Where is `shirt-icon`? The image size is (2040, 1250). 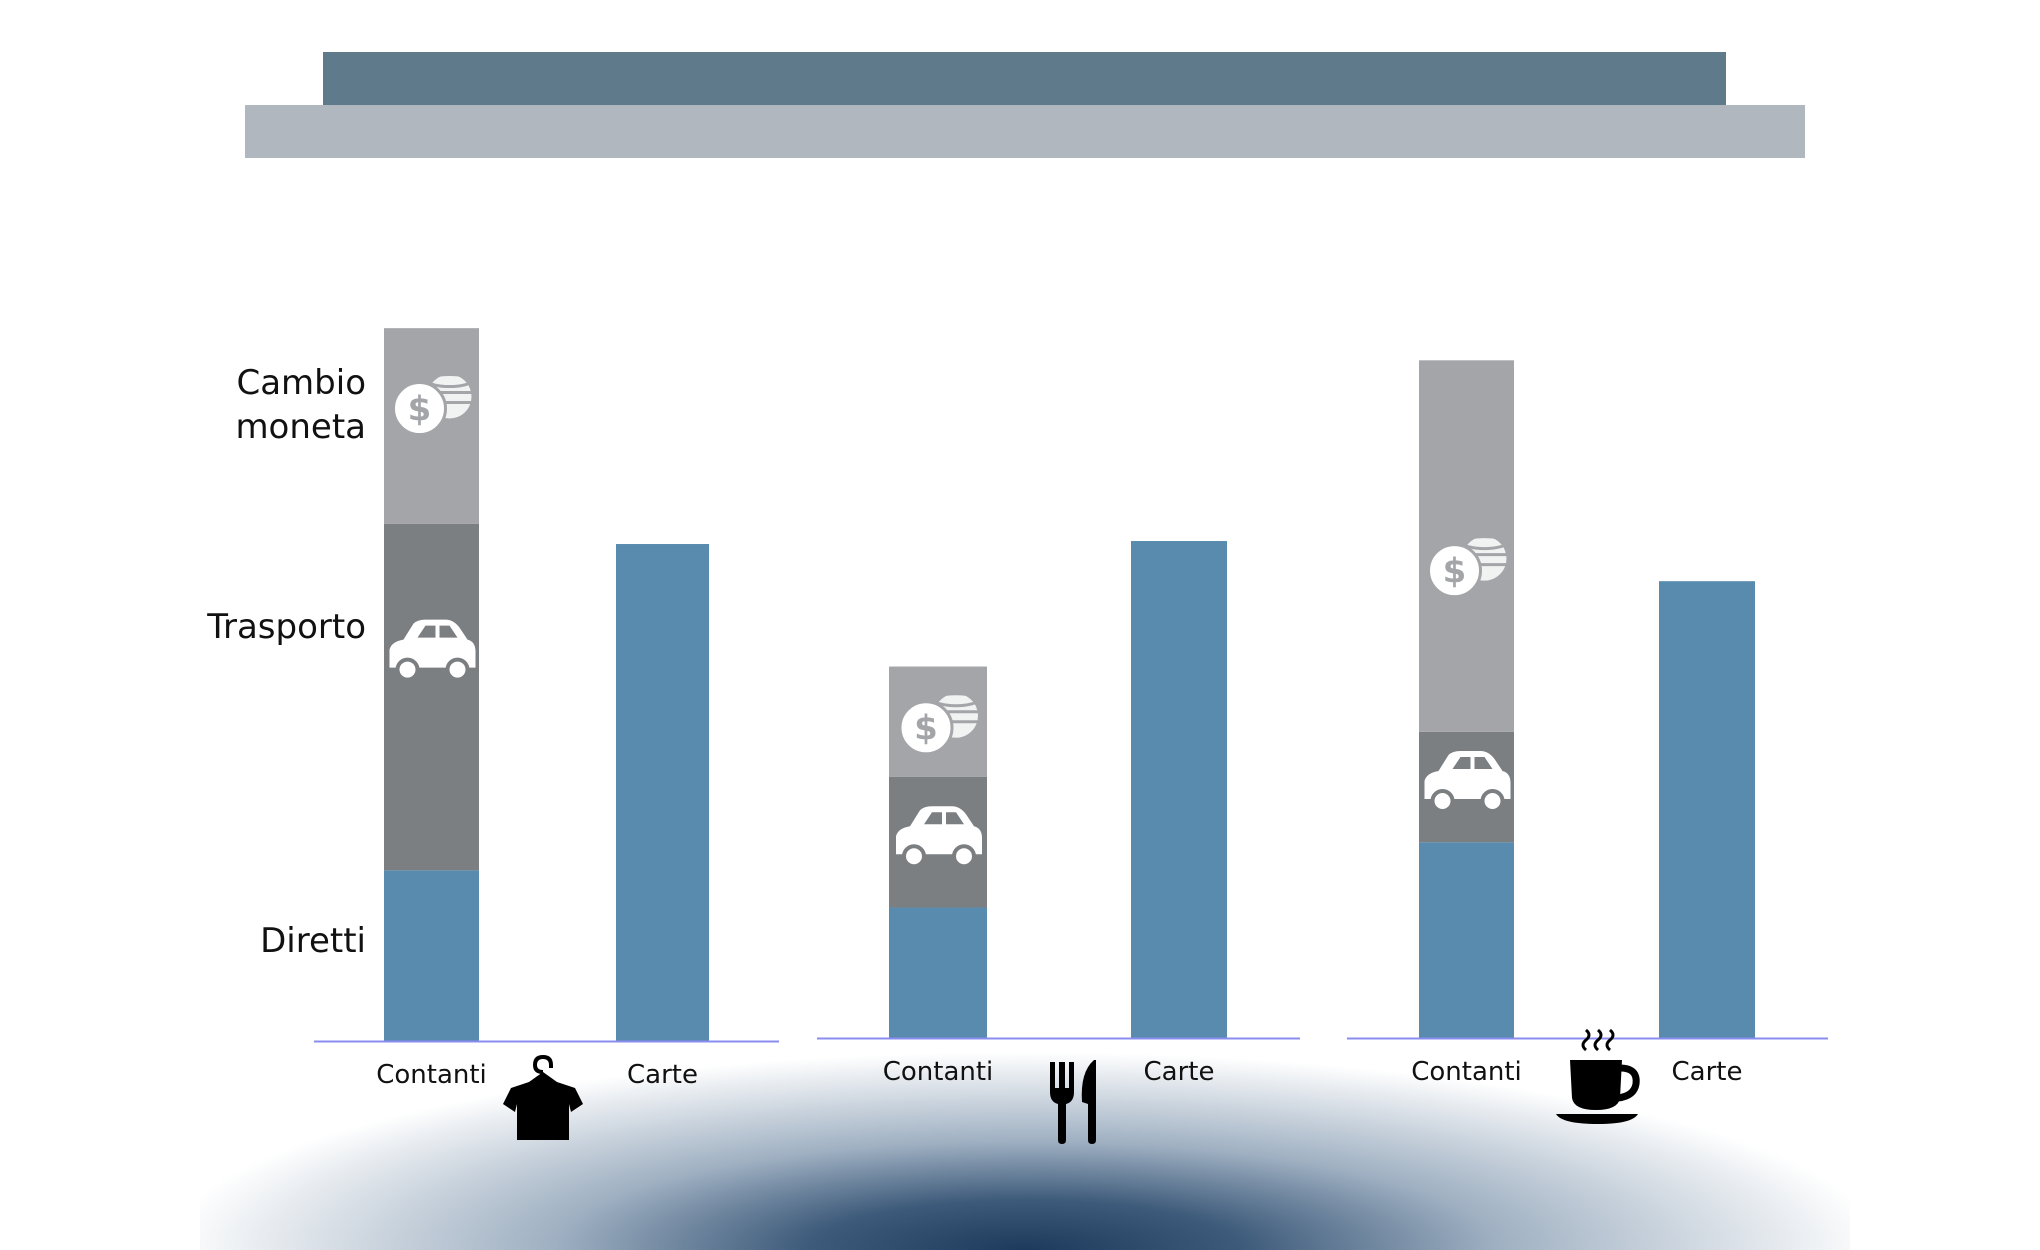
shirt-icon is located at coordinates (543, 1097).